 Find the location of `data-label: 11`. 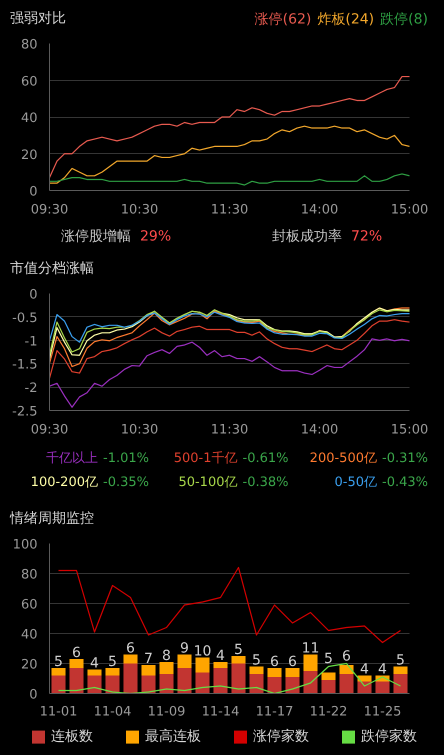

data-label: 11 is located at coordinates (311, 648).